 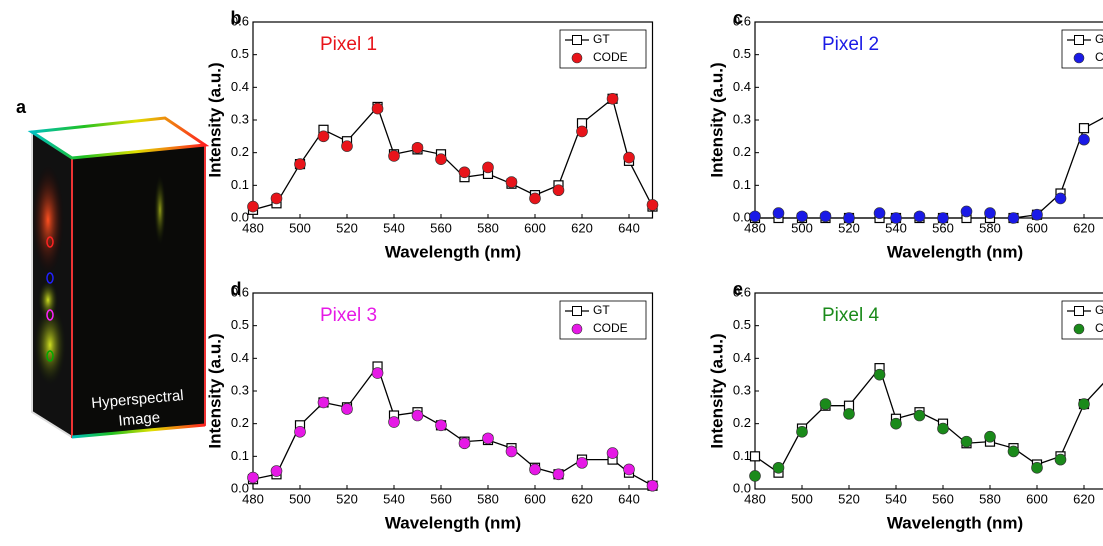 What do you see at coordinates (113, 268) in the screenshot?
I see `panel-a: a Hyperspectral Image` at bounding box center [113, 268].